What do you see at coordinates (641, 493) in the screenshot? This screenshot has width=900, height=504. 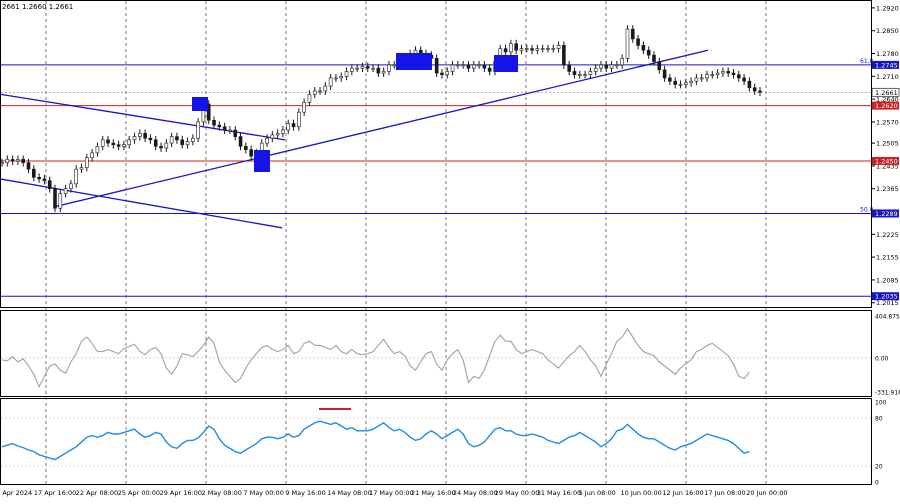 I see `time-tick-label: 10 Jun 00:00` at bounding box center [641, 493].